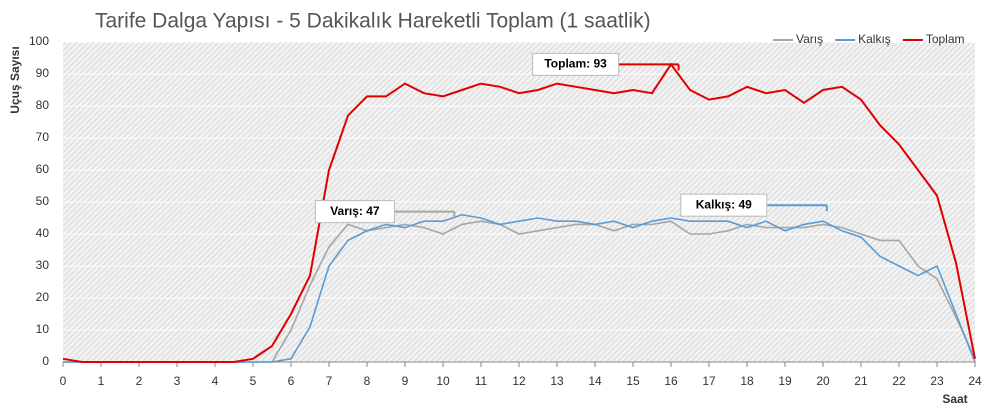 This screenshot has width=994, height=415. I want to click on x-tick-label: 4, so click(215, 381).